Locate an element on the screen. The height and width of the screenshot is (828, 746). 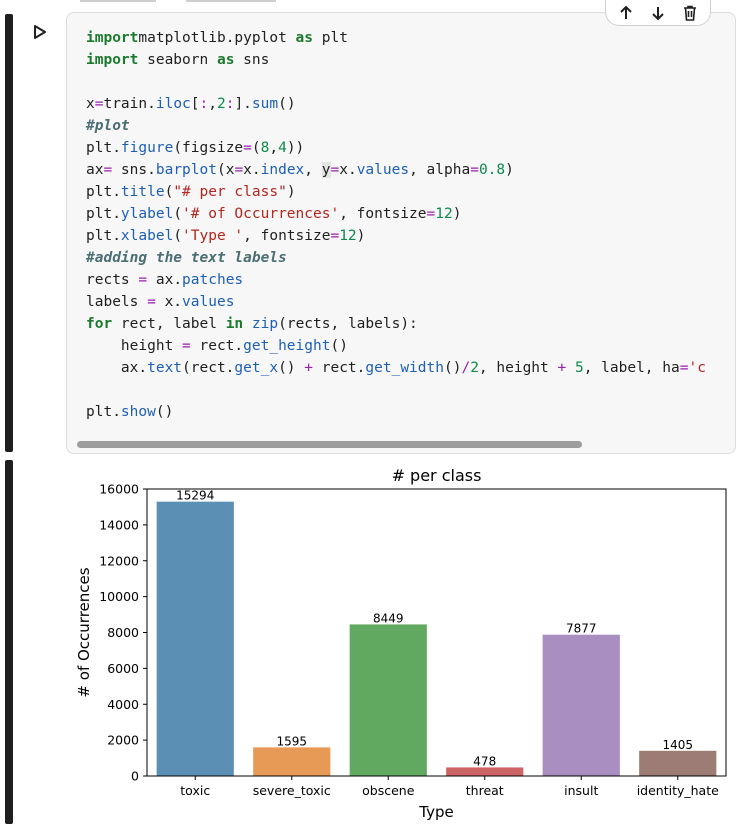
horizontal-scrollbar is located at coordinates (399, 445).